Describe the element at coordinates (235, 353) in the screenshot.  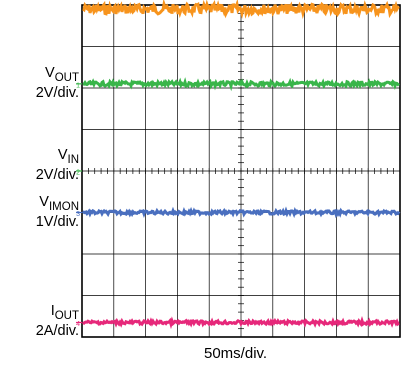
I see `x-axis-label: 50ms/div.` at that location.